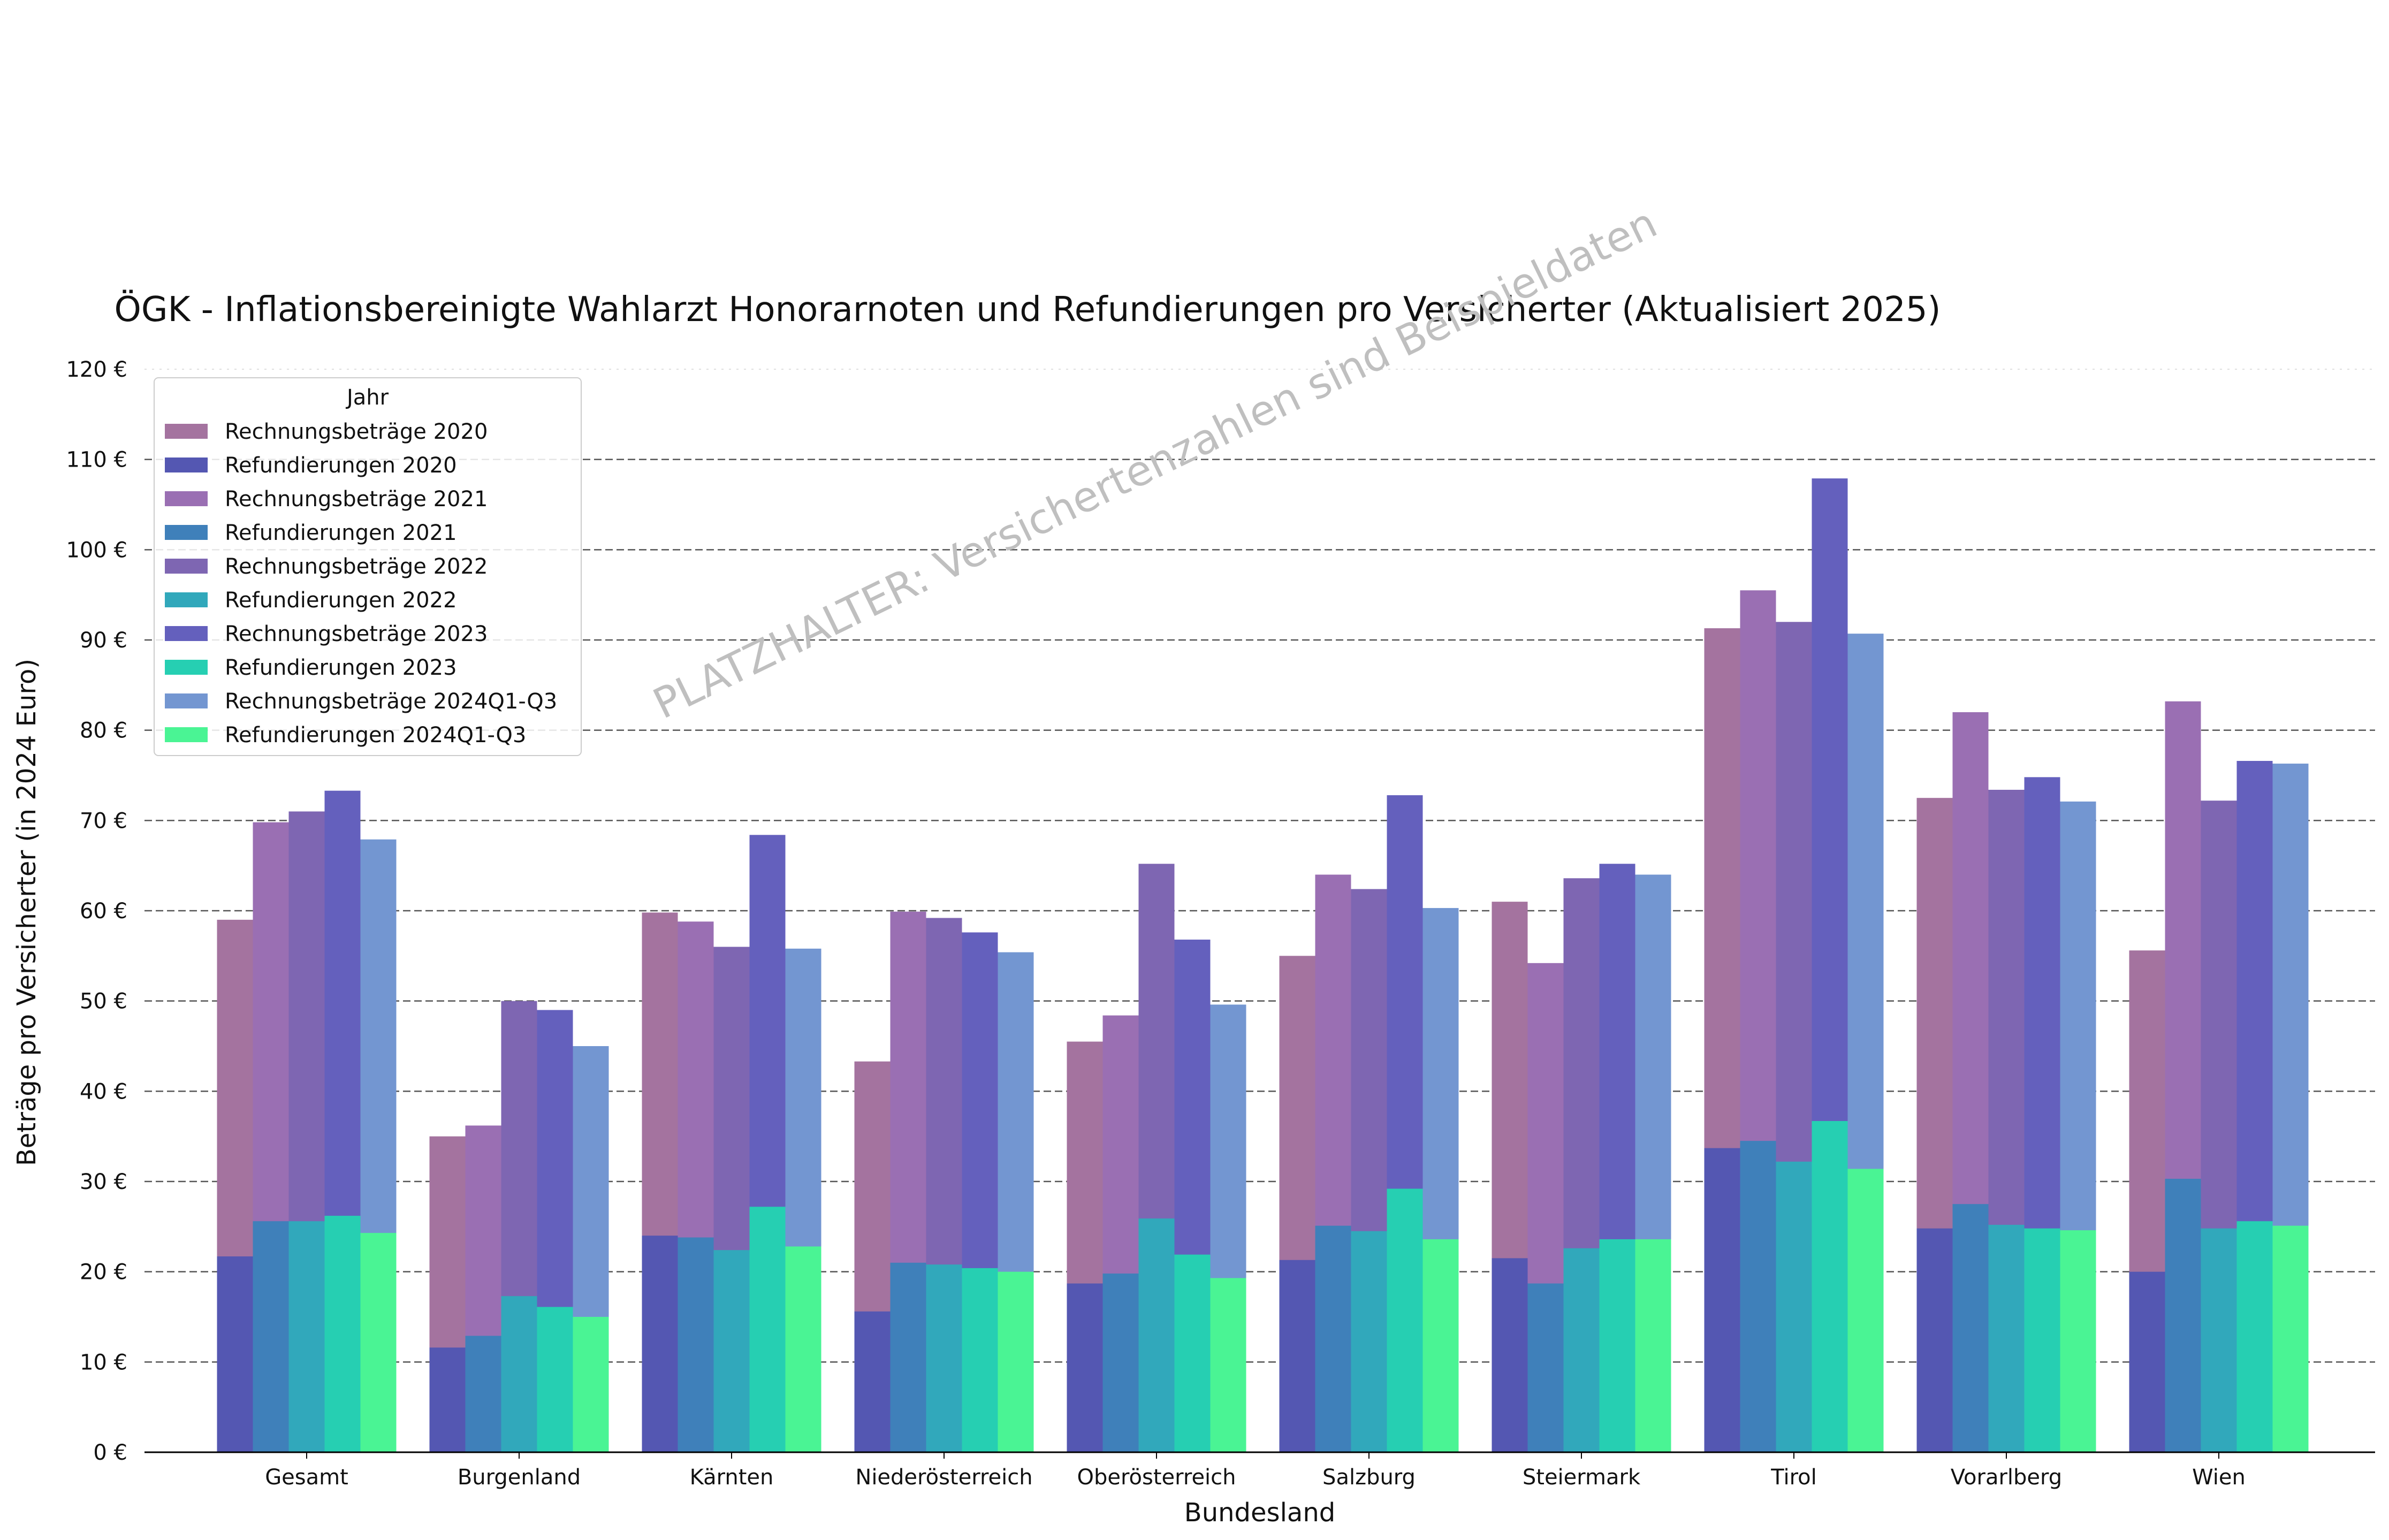  What do you see at coordinates (519, 1477) in the screenshot?
I see `x-tick-label: Burgenland` at bounding box center [519, 1477].